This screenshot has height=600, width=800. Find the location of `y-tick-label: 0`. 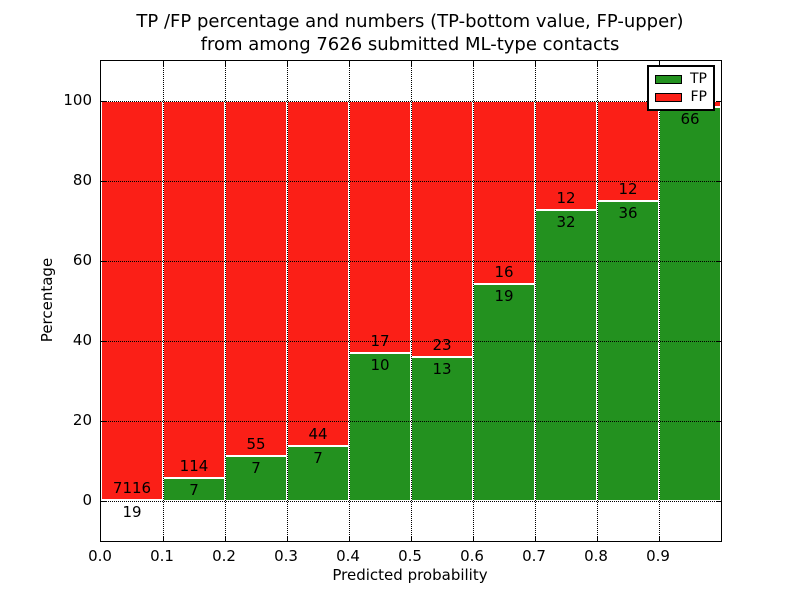

y-tick-label: 0 is located at coordinates (87, 500).